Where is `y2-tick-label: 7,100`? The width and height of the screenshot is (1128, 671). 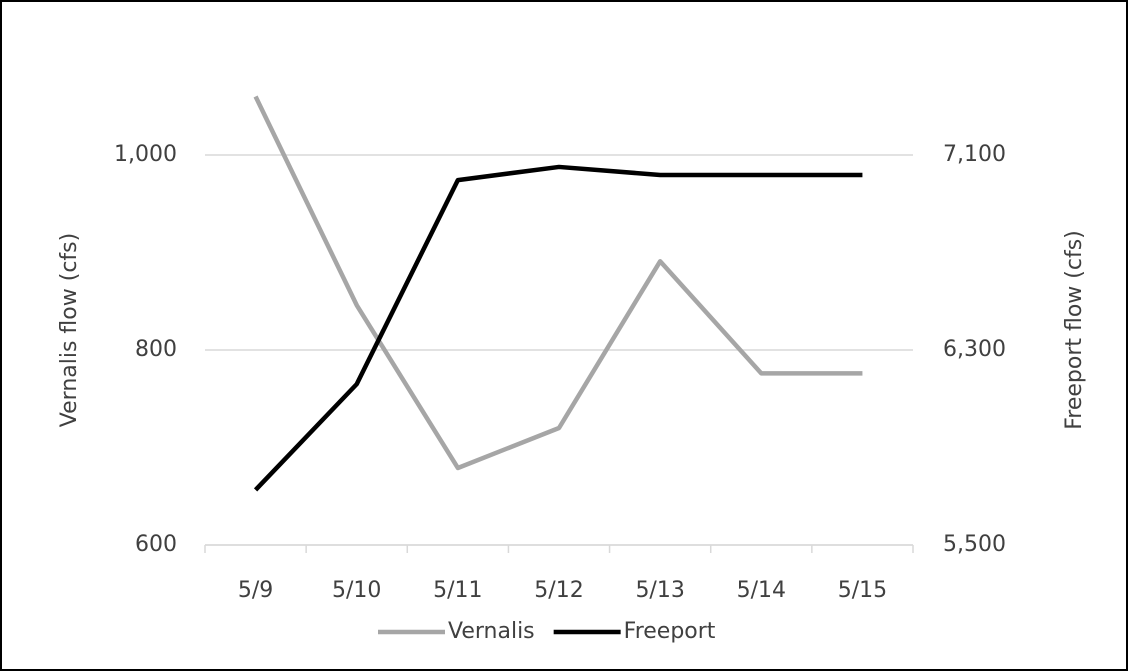 y2-tick-label: 7,100 is located at coordinates (974, 154).